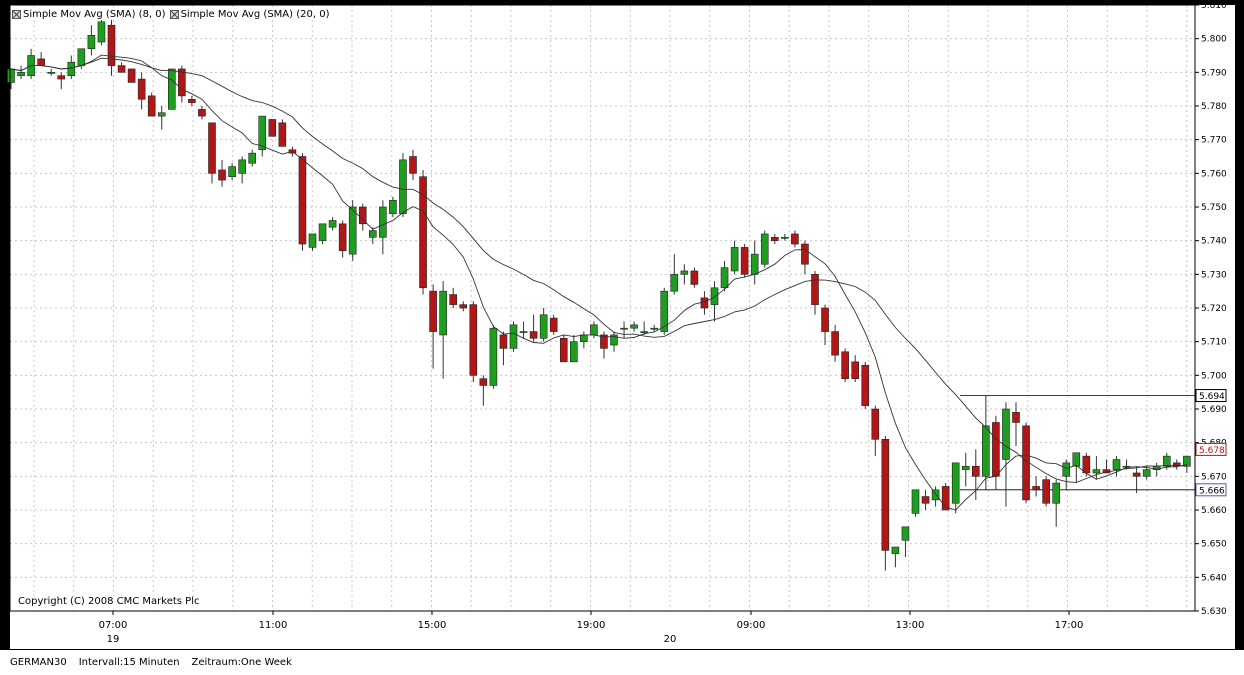 Image resolution: width=1244 pixels, height=675 pixels. What do you see at coordinates (113, 625) in the screenshot?
I see `x-tick-label: 07:00` at bounding box center [113, 625].